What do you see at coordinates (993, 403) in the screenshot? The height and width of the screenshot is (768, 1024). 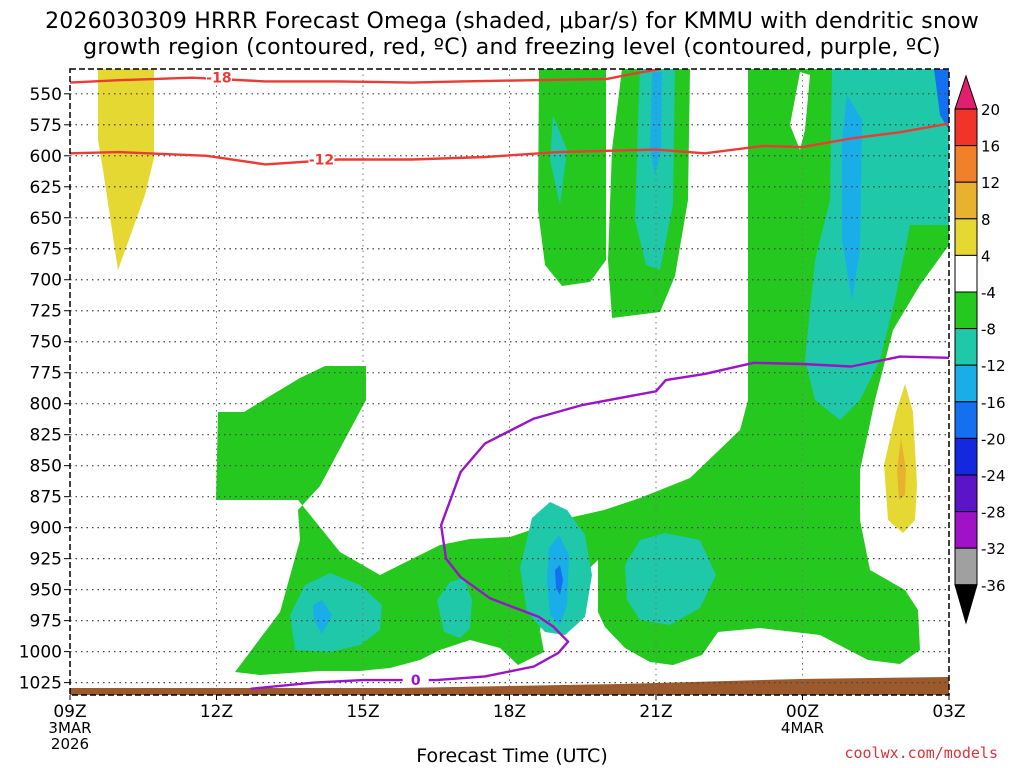 I see `colorbar-level-label: -16` at bounding box center [993, 403].